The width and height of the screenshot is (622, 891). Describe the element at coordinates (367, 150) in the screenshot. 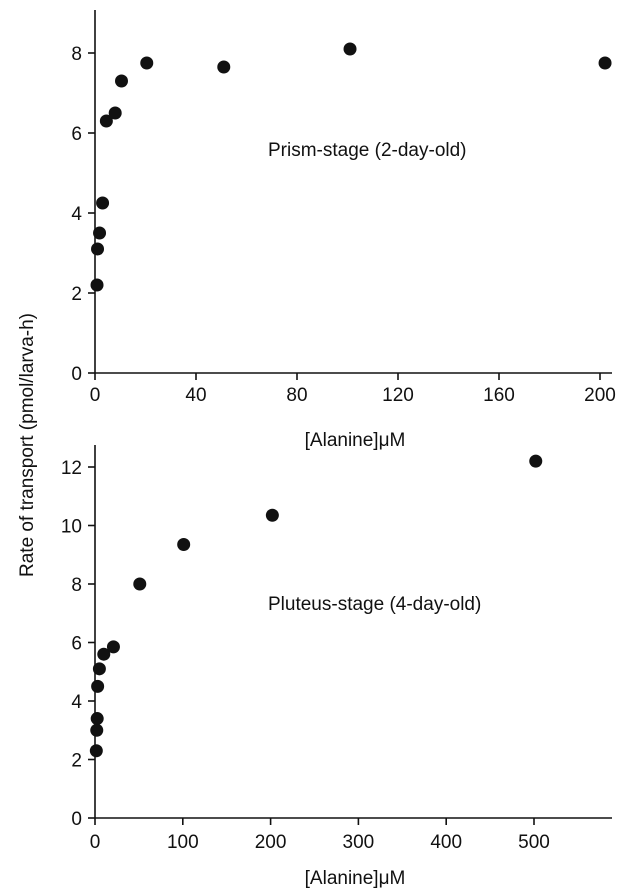

I see `prism-stage-annotation: Prism-stage (2-day-old)` at that location.